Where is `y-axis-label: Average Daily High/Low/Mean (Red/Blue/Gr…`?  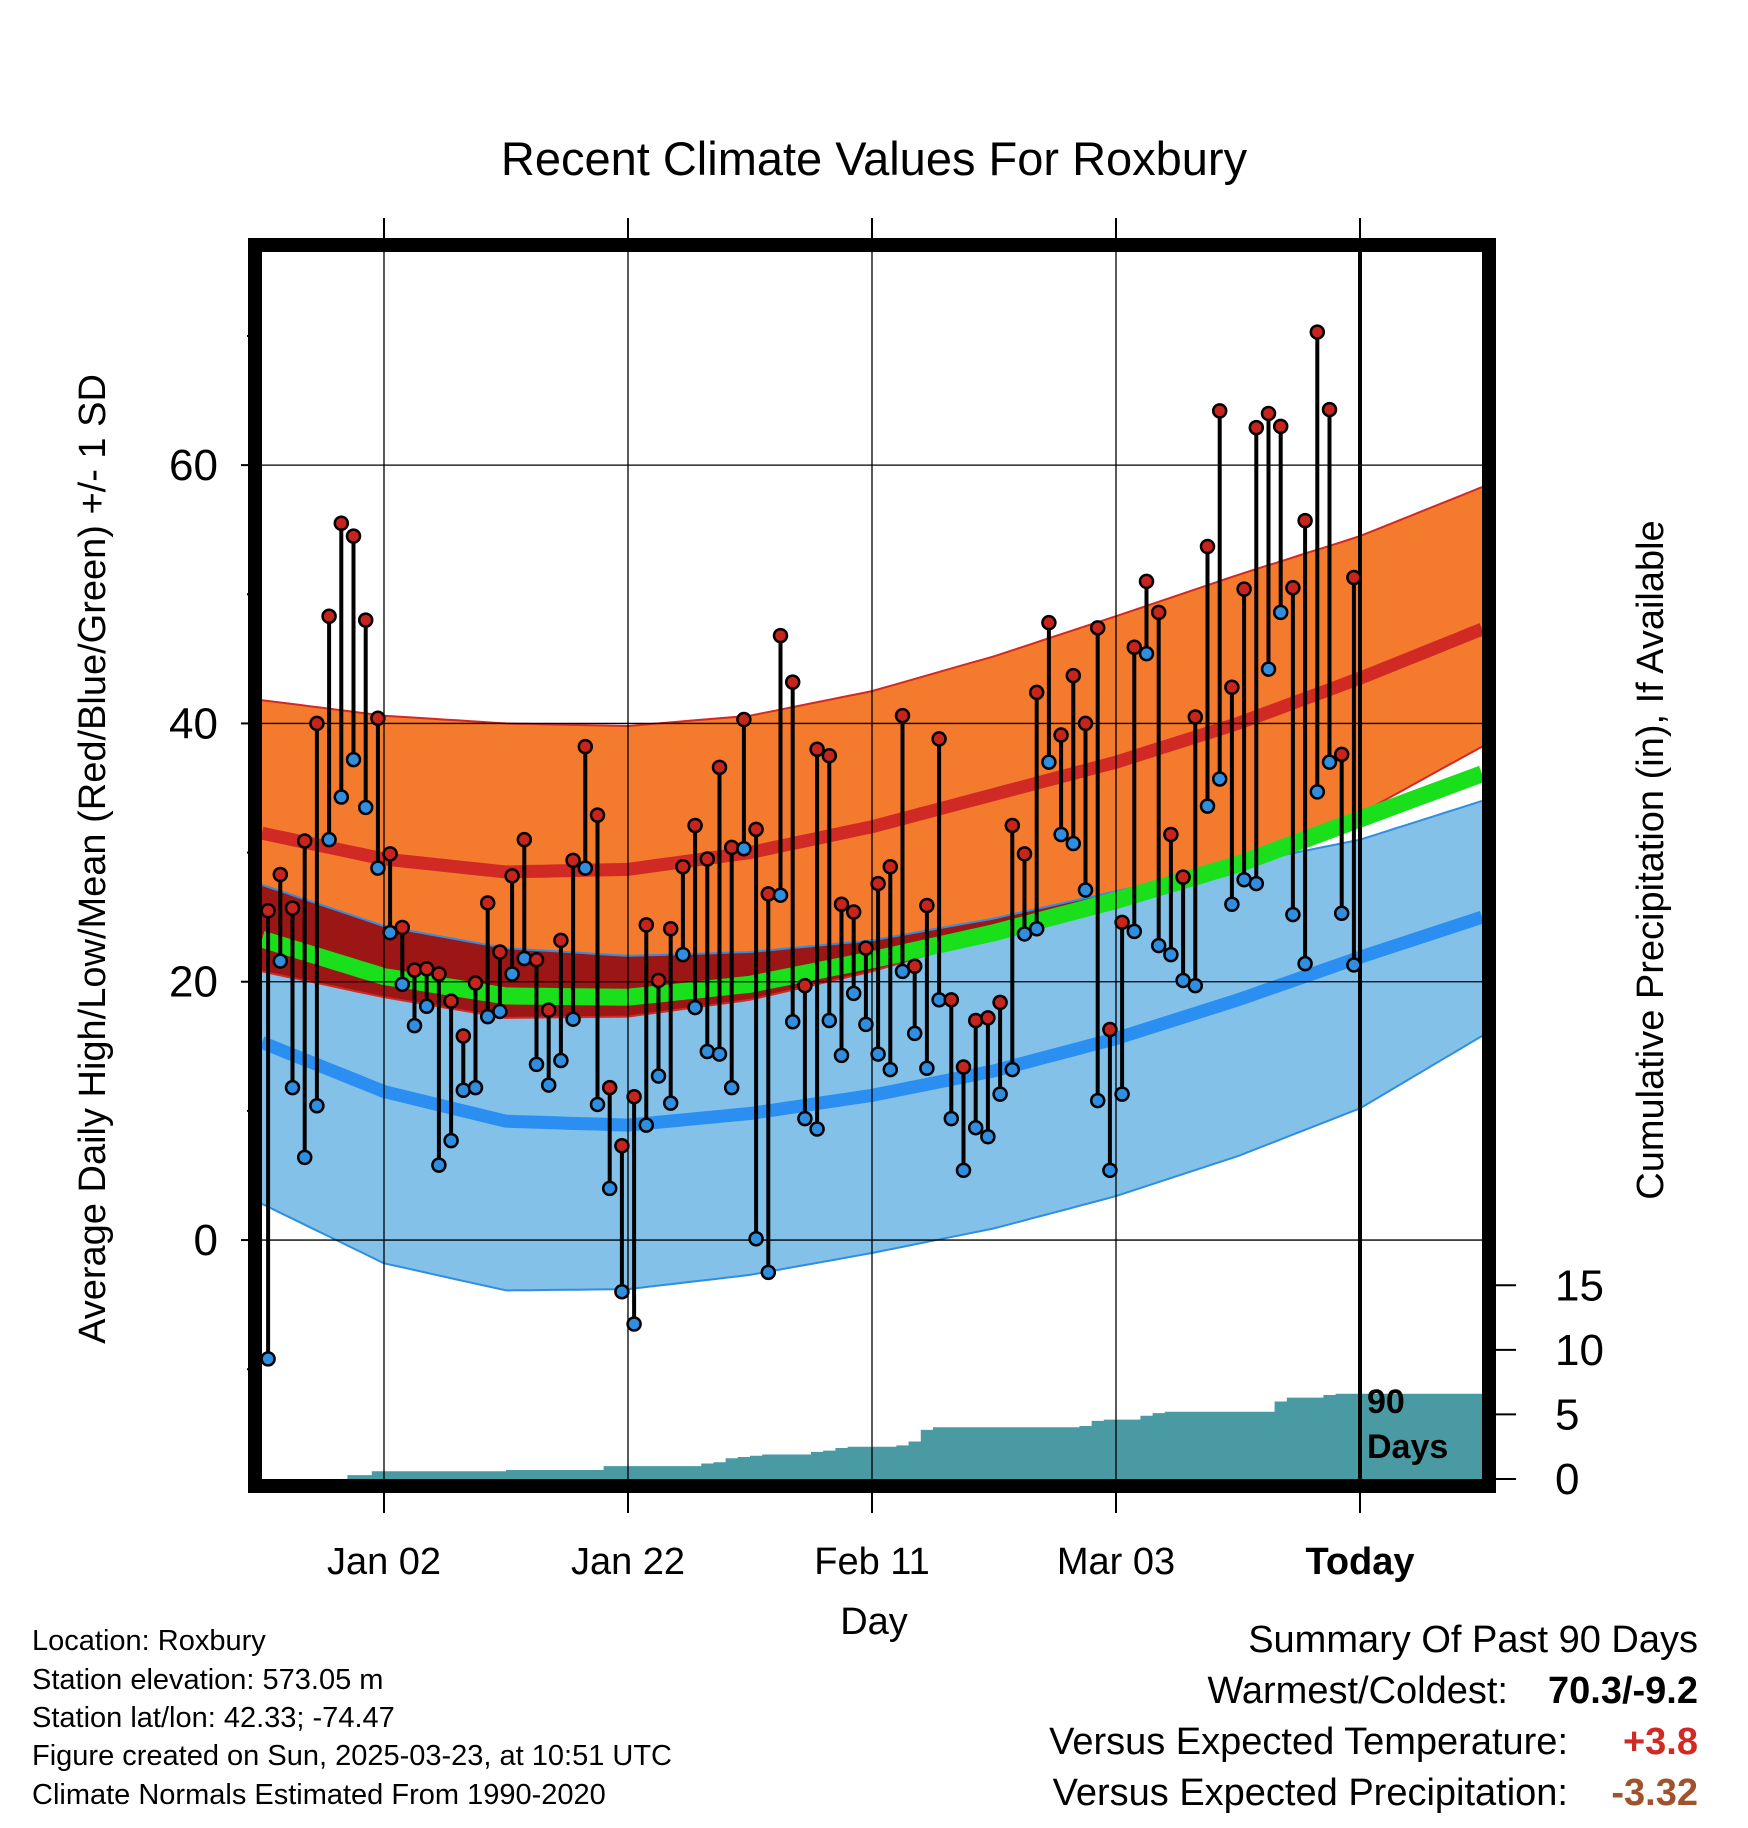
y-axis-label: Average Daily High/Low/Mean (Red/Blue/Gr… is located at coordinates (93, 859).